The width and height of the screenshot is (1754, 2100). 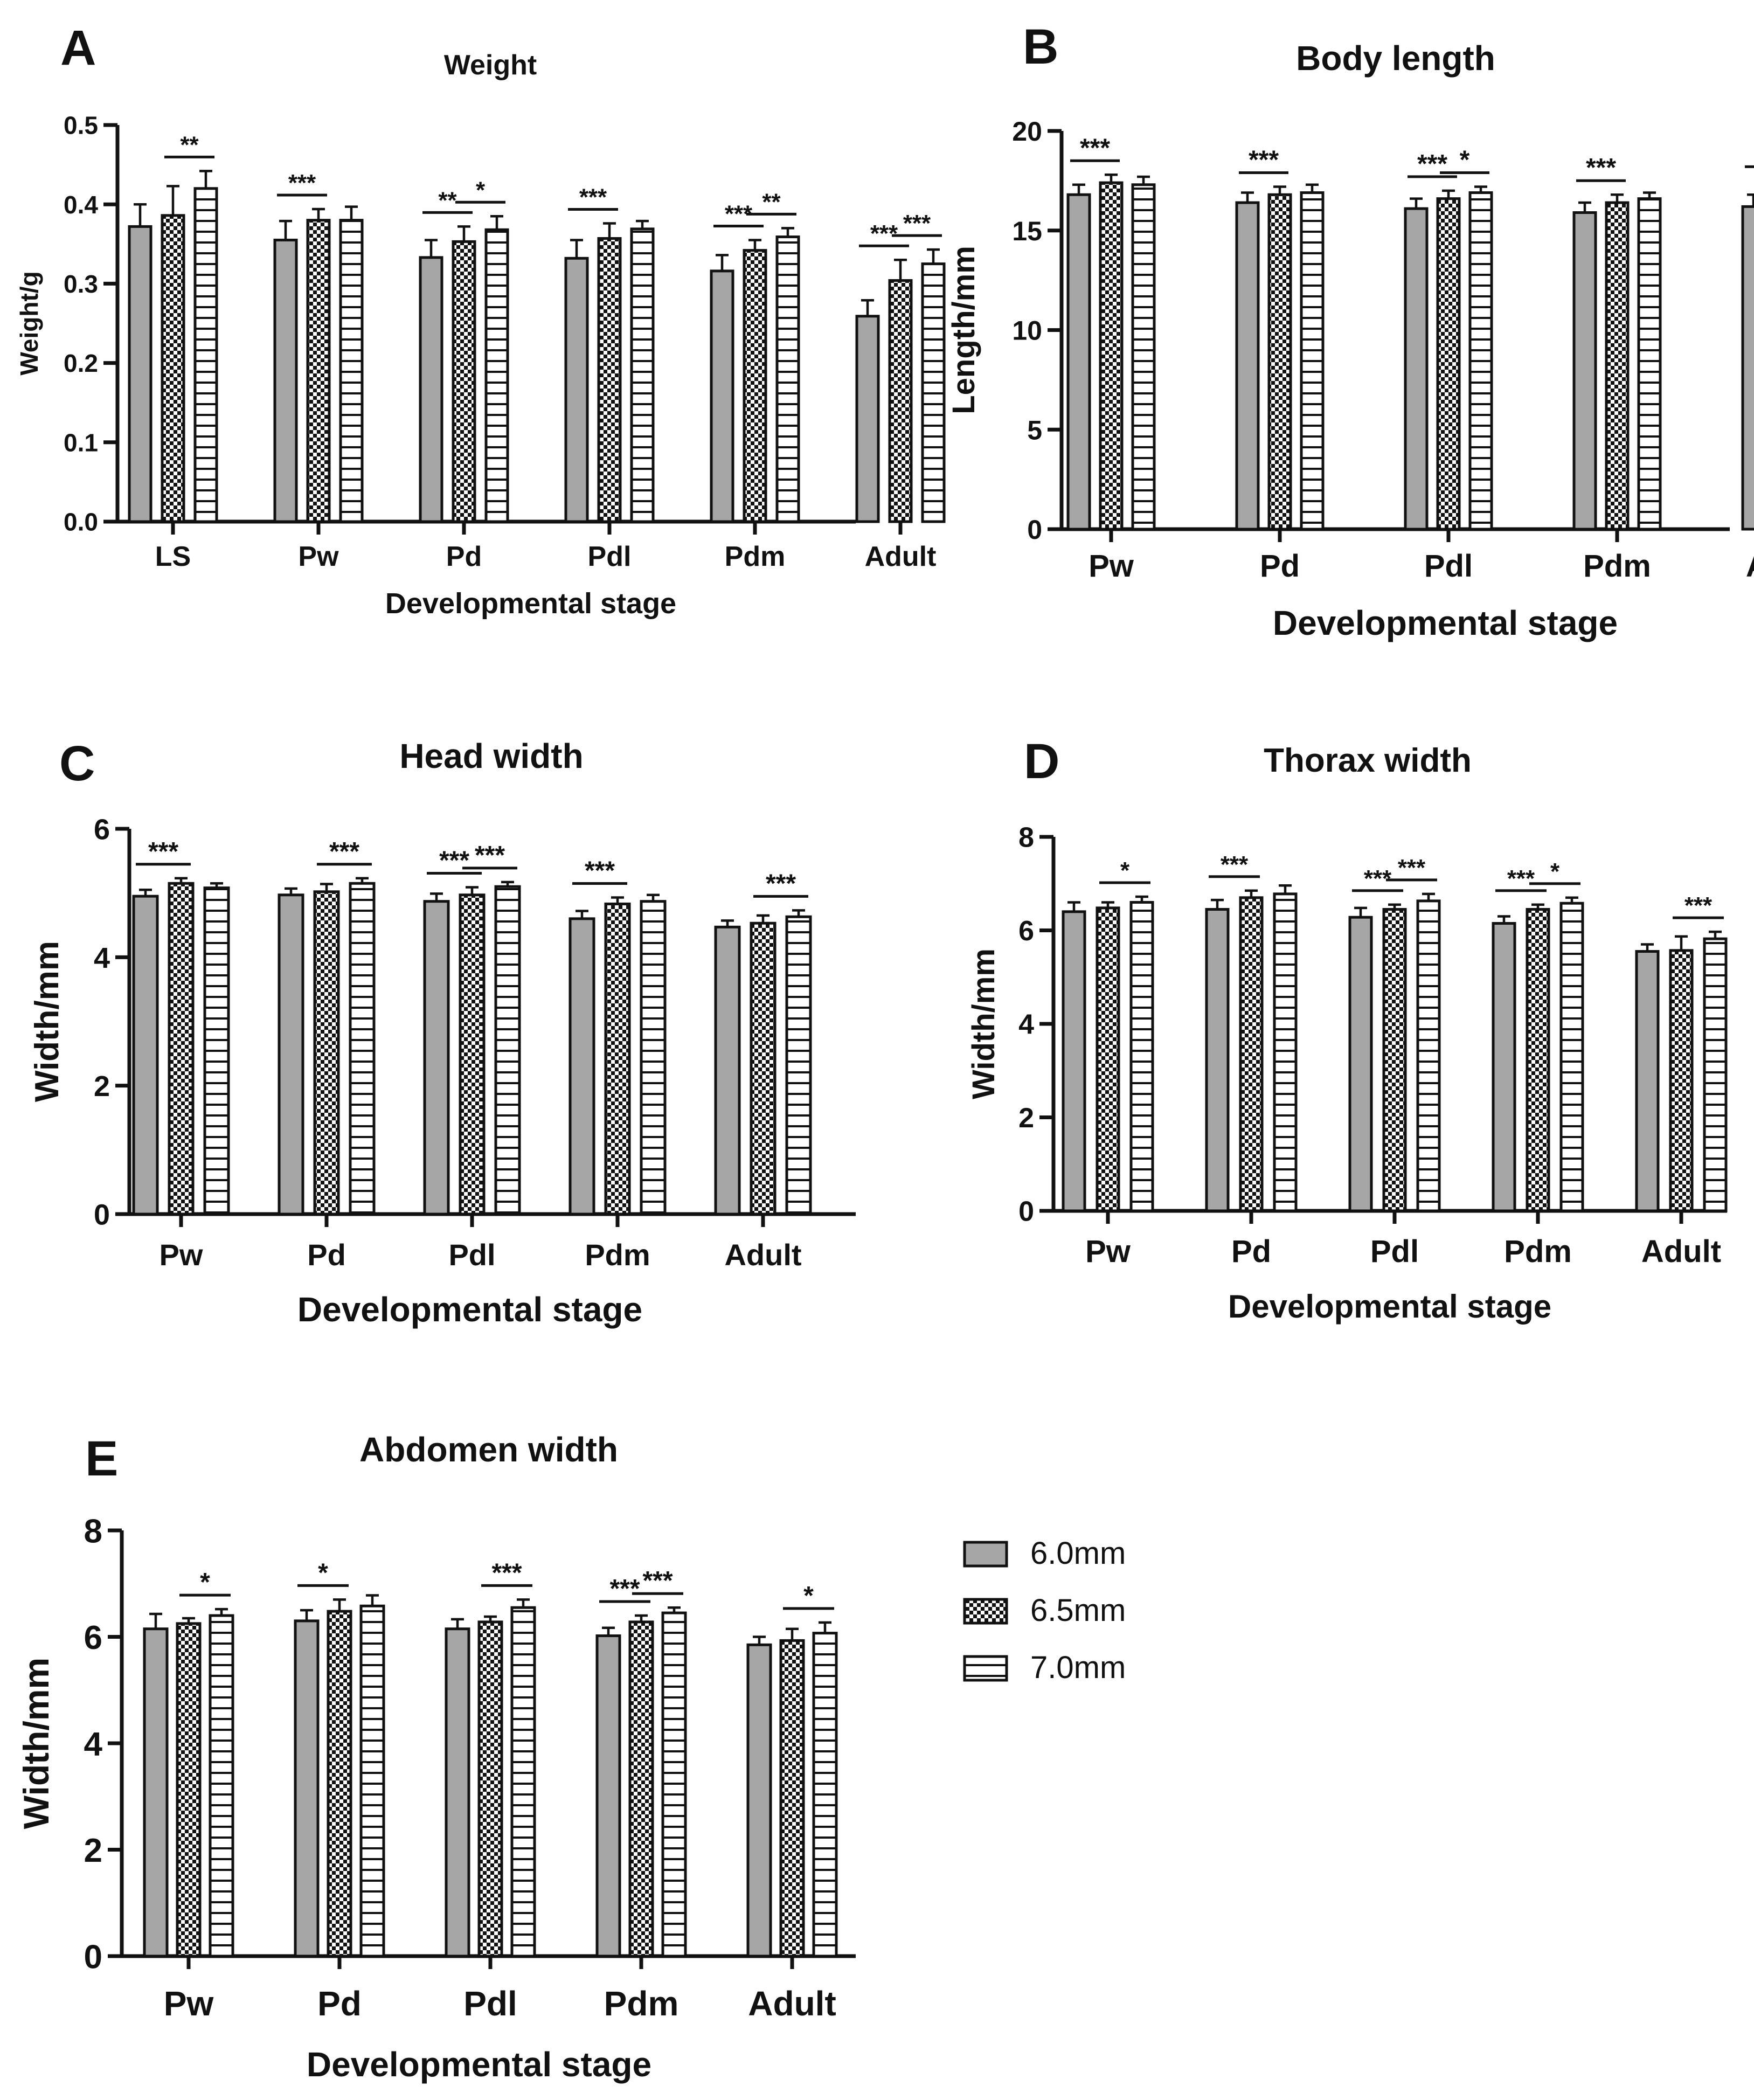 I want to click on y-tick-label: 15, so click(x=1027, y=231).